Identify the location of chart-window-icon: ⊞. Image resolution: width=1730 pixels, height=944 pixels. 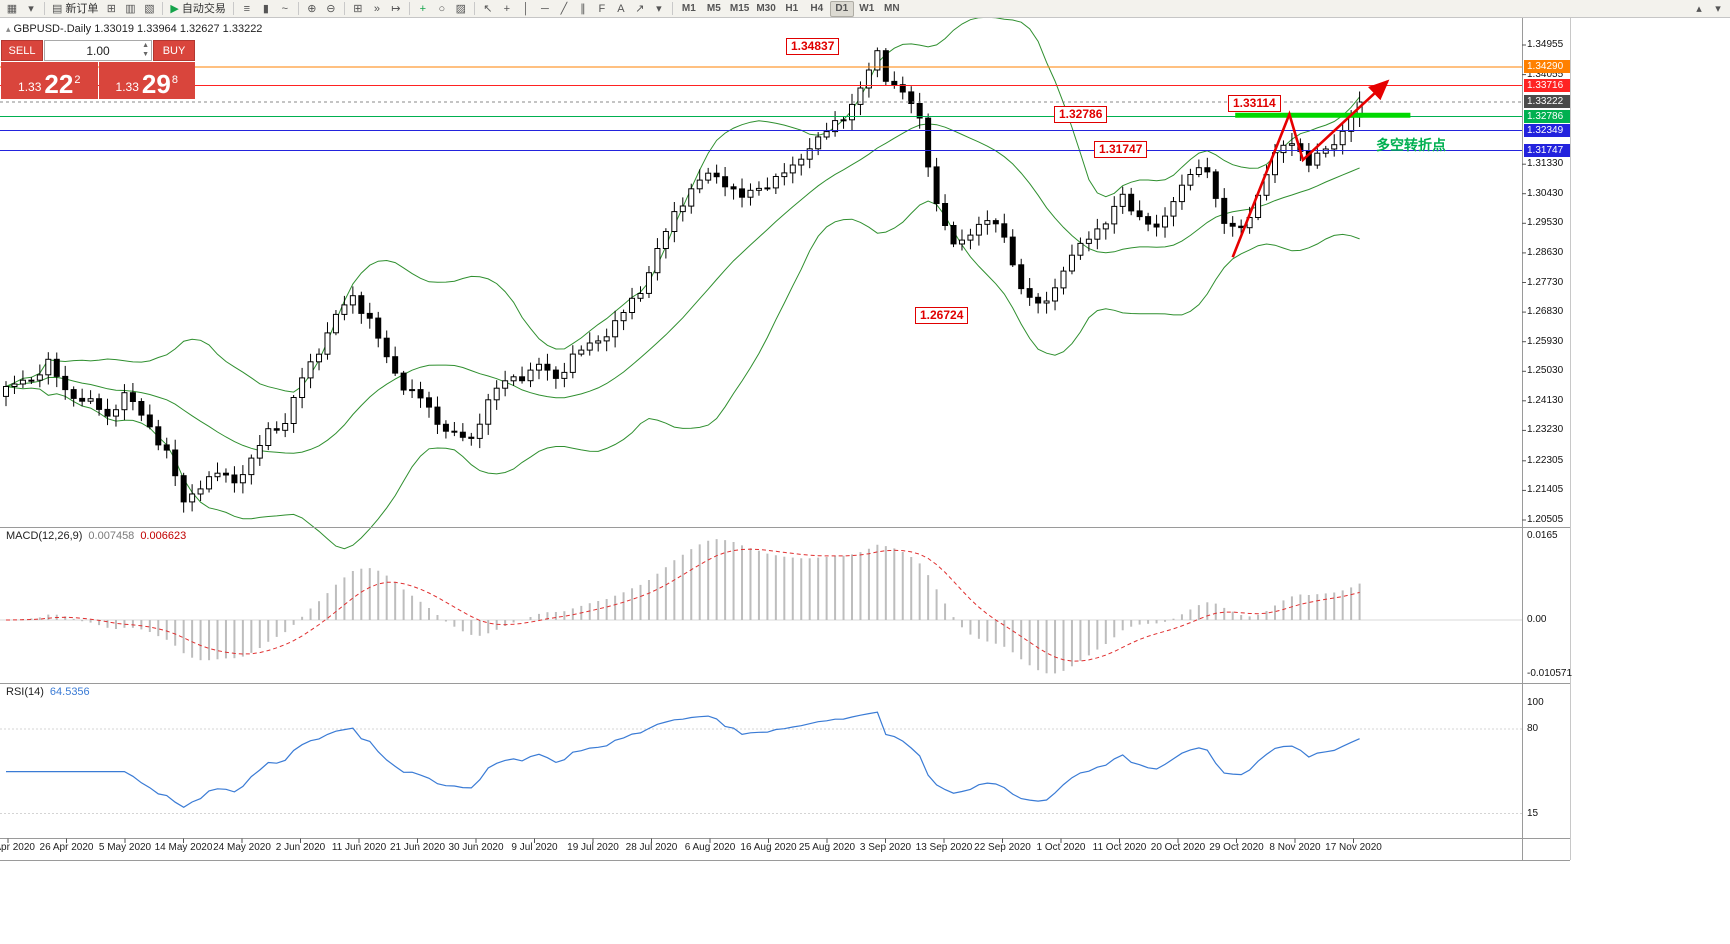
(111, 8).